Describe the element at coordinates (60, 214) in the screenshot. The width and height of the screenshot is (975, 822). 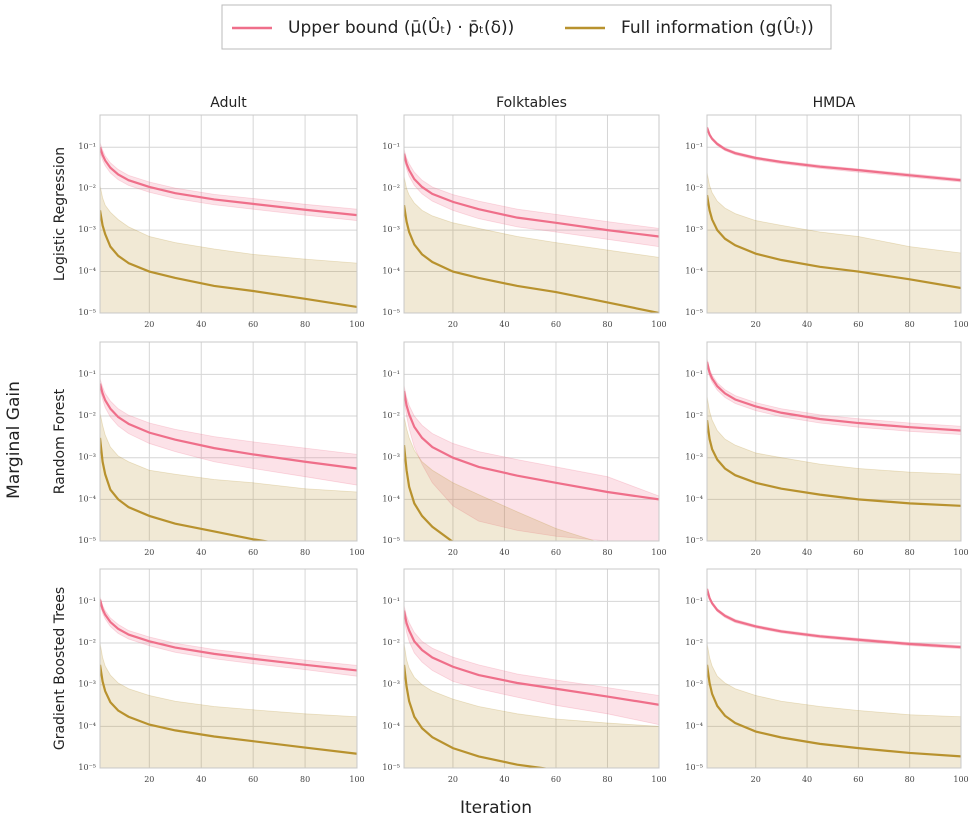
I see `row-label: Logistic Regression` at that location.